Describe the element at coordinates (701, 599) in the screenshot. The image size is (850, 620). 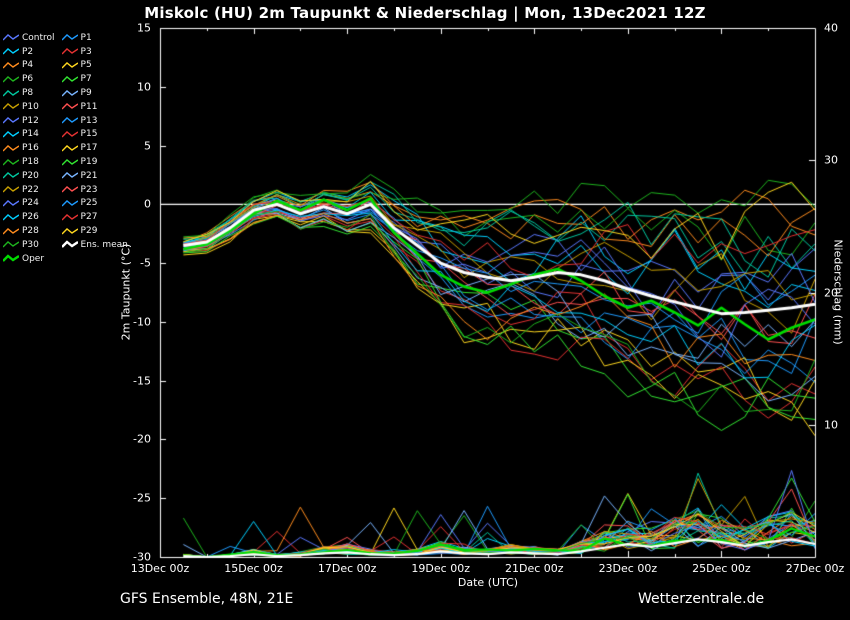
I see `footer-credit: Wetterzentrale.de` at that location.